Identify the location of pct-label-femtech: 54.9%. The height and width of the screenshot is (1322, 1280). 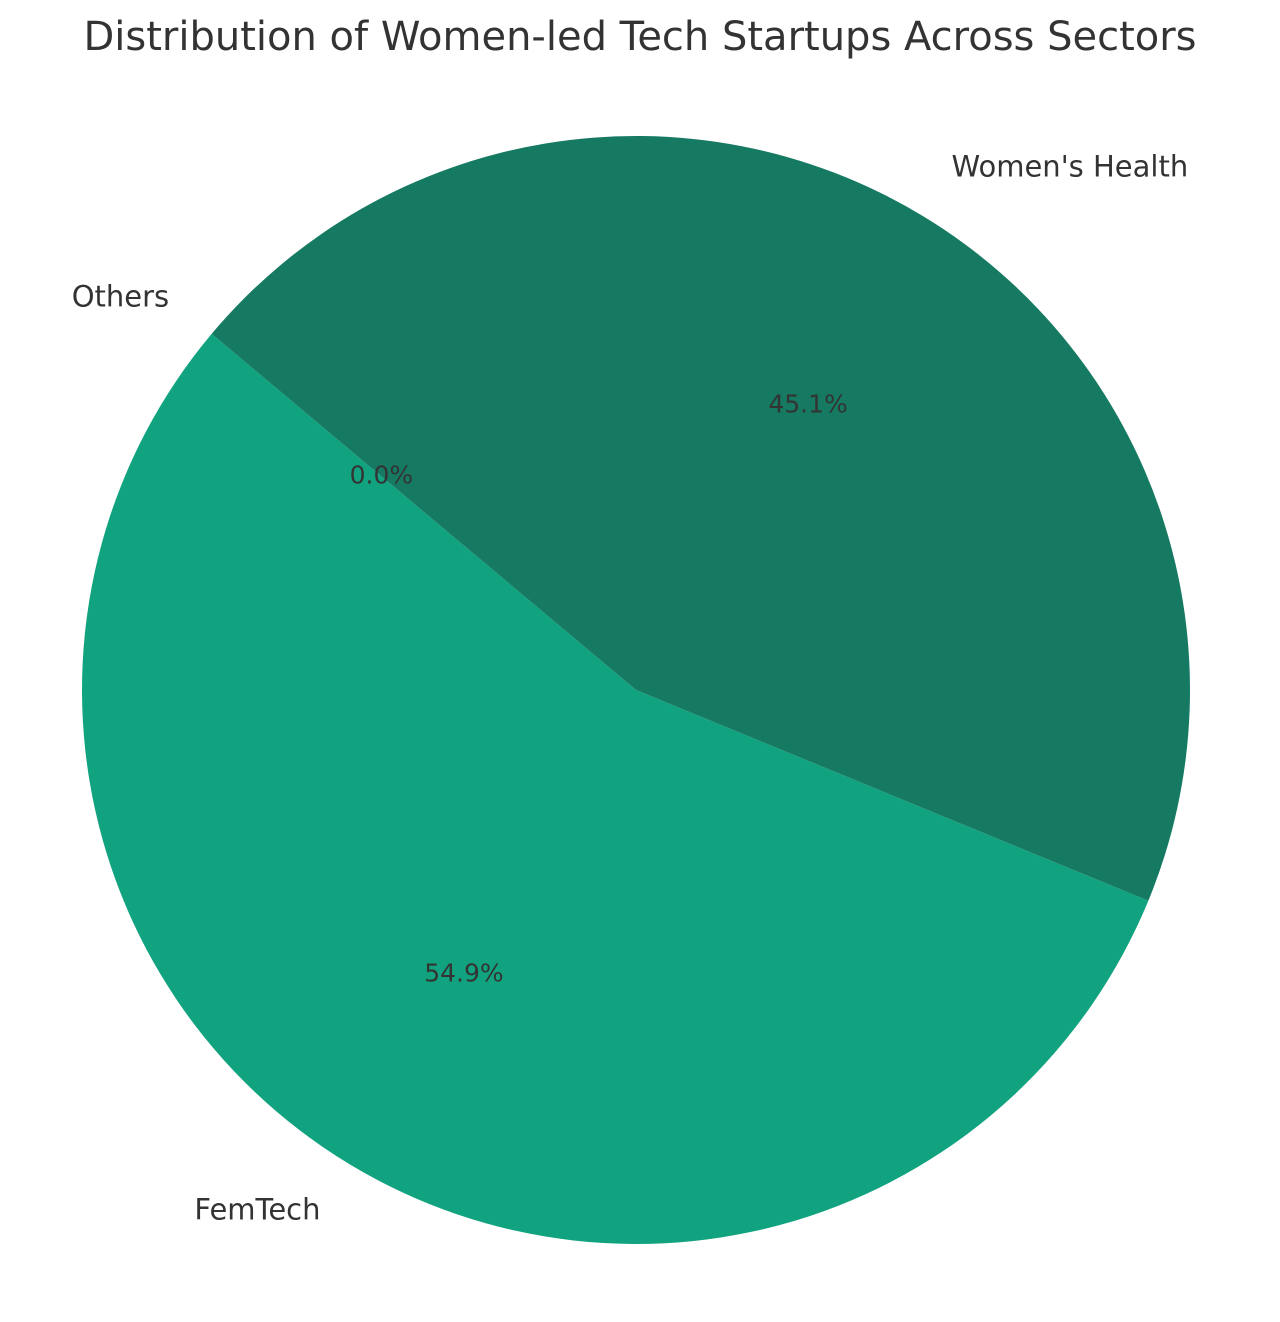
(463, 972).